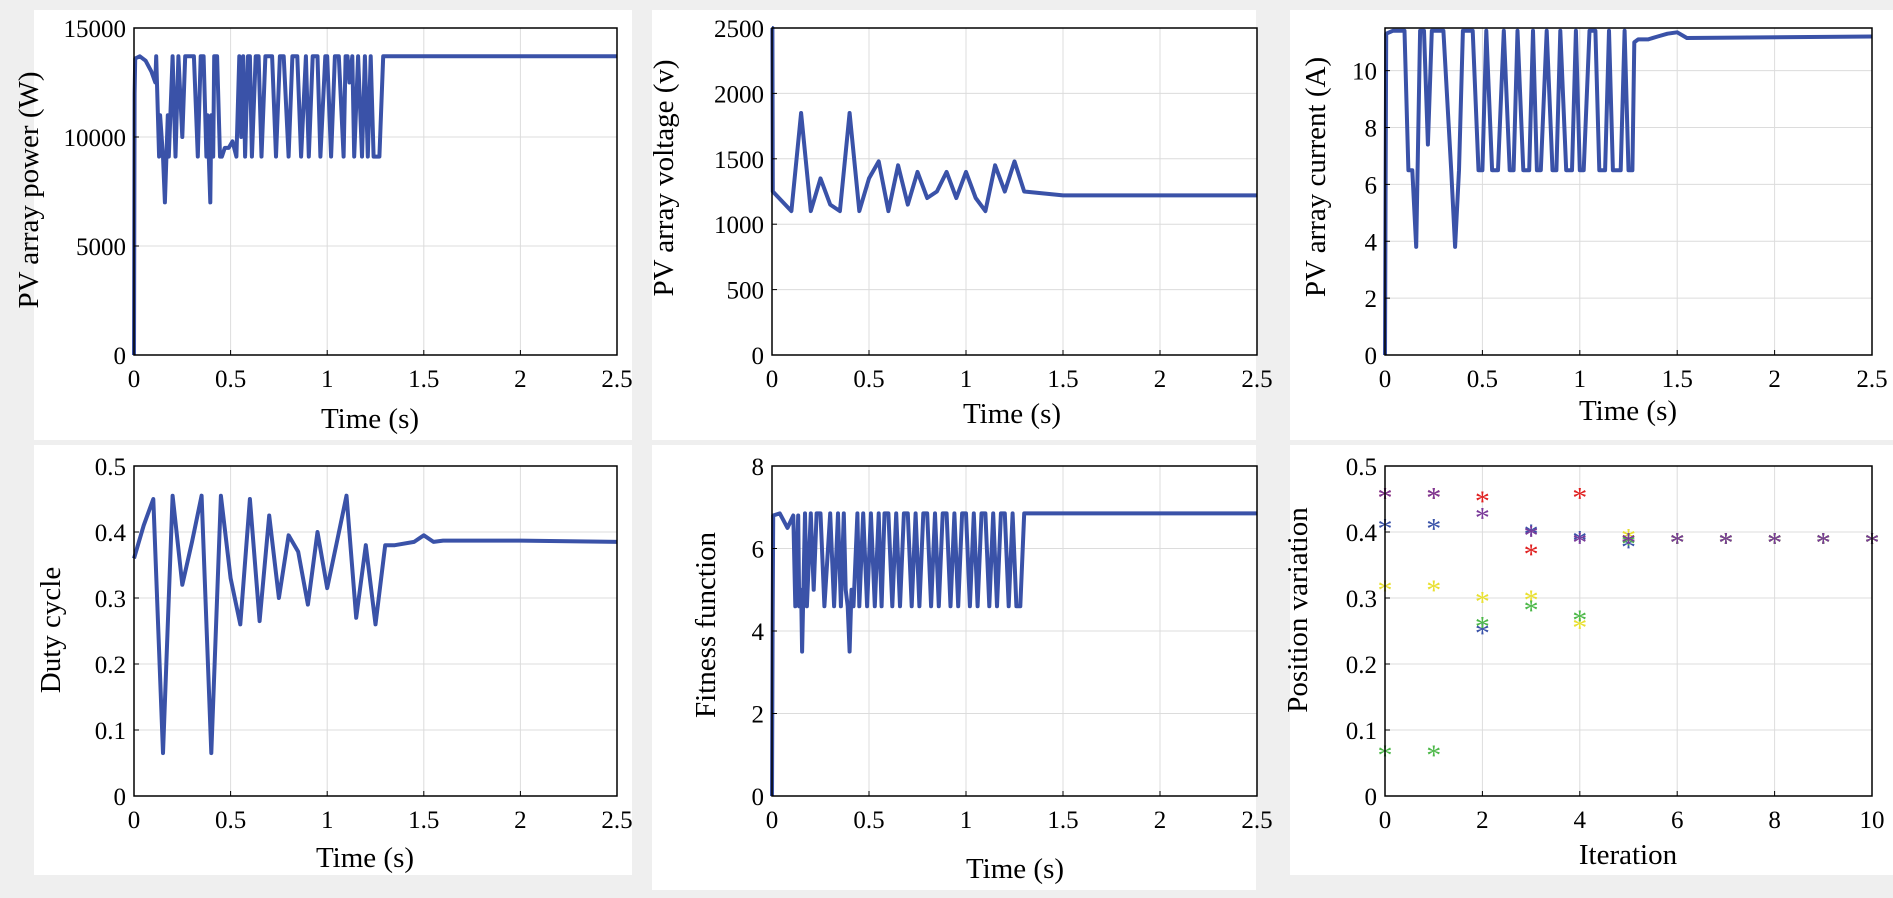  Describe the element at coordinates (1160, 820) in the screenshot. I see `fitness-xtick-label: 2` at that location.